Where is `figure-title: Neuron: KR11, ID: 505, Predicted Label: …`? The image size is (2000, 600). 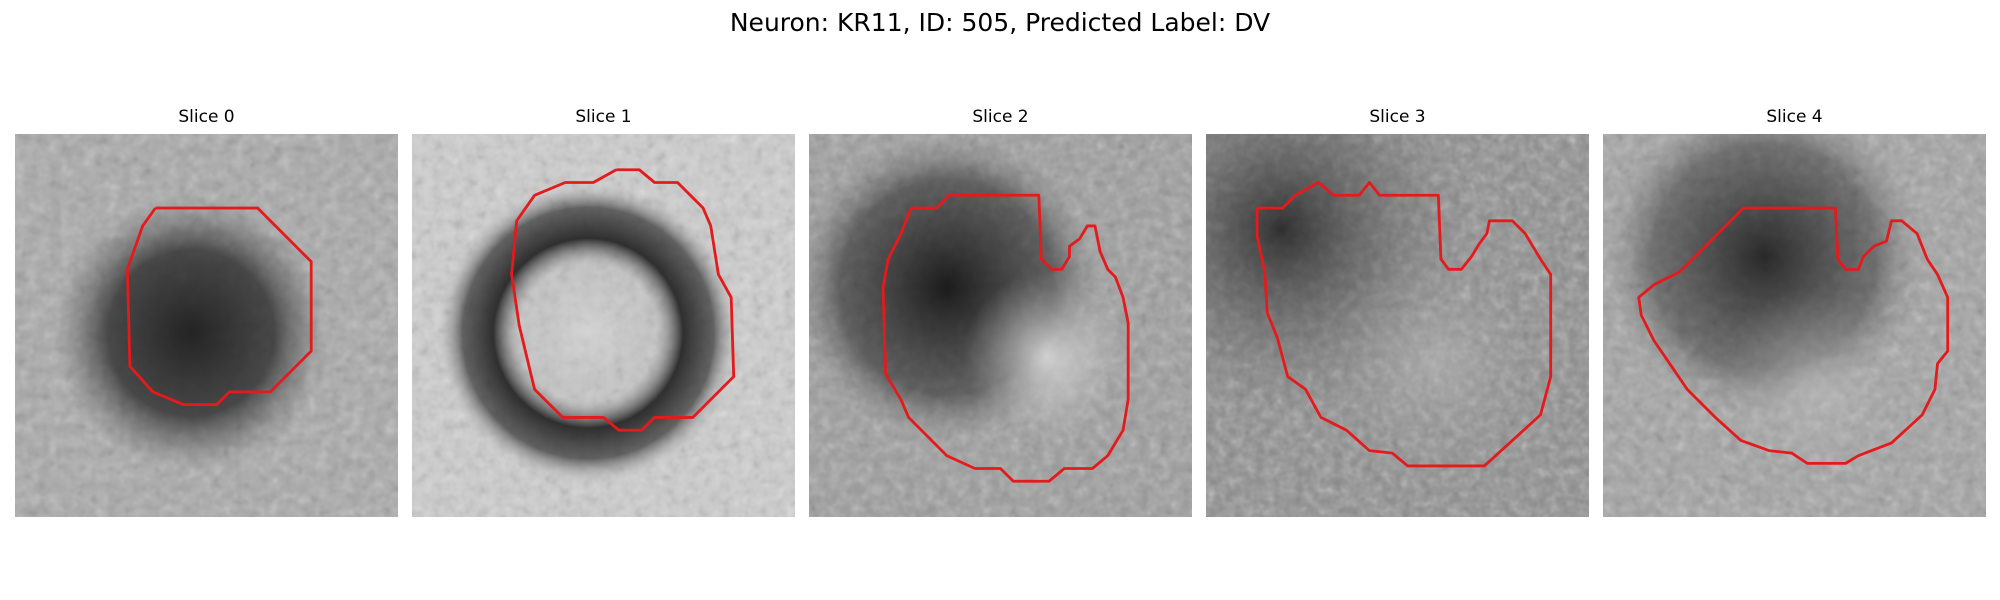 figure-title: Neuron: KR11, ID: 505, Predicted Label: … is located at coordinates (1000, 22).